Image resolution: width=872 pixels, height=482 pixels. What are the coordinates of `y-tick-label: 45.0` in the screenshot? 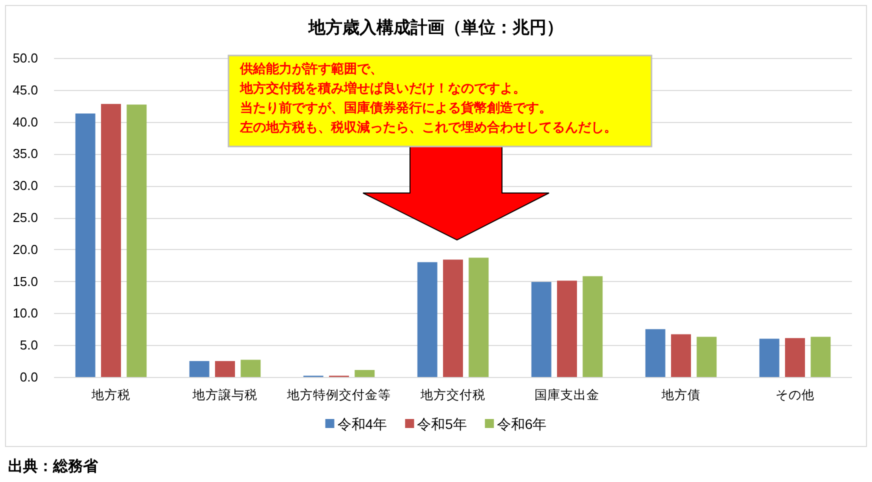 It's located at (25, 90).